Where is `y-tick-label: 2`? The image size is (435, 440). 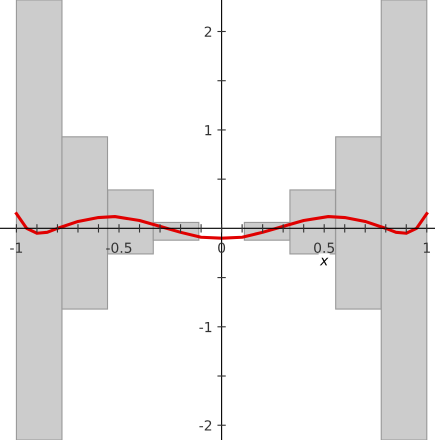 y-tick-label: 2 is located at coordinates (208, 31).